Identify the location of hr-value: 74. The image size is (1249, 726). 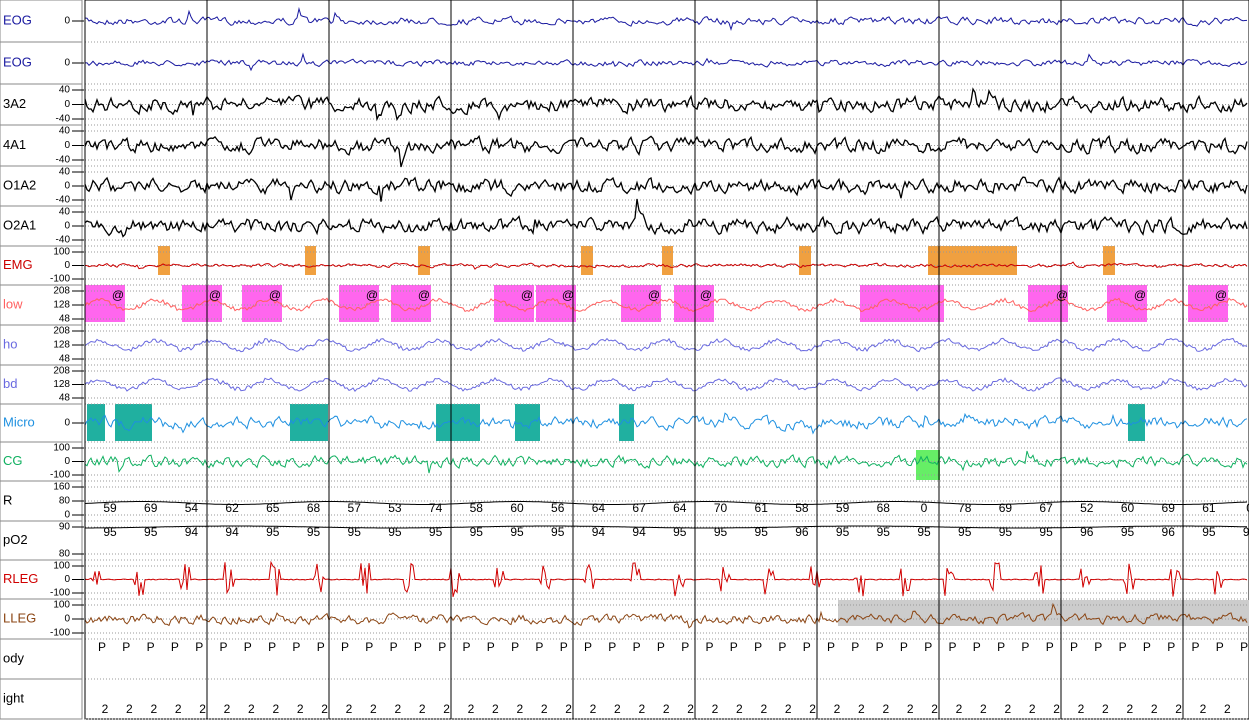
(436, 508).